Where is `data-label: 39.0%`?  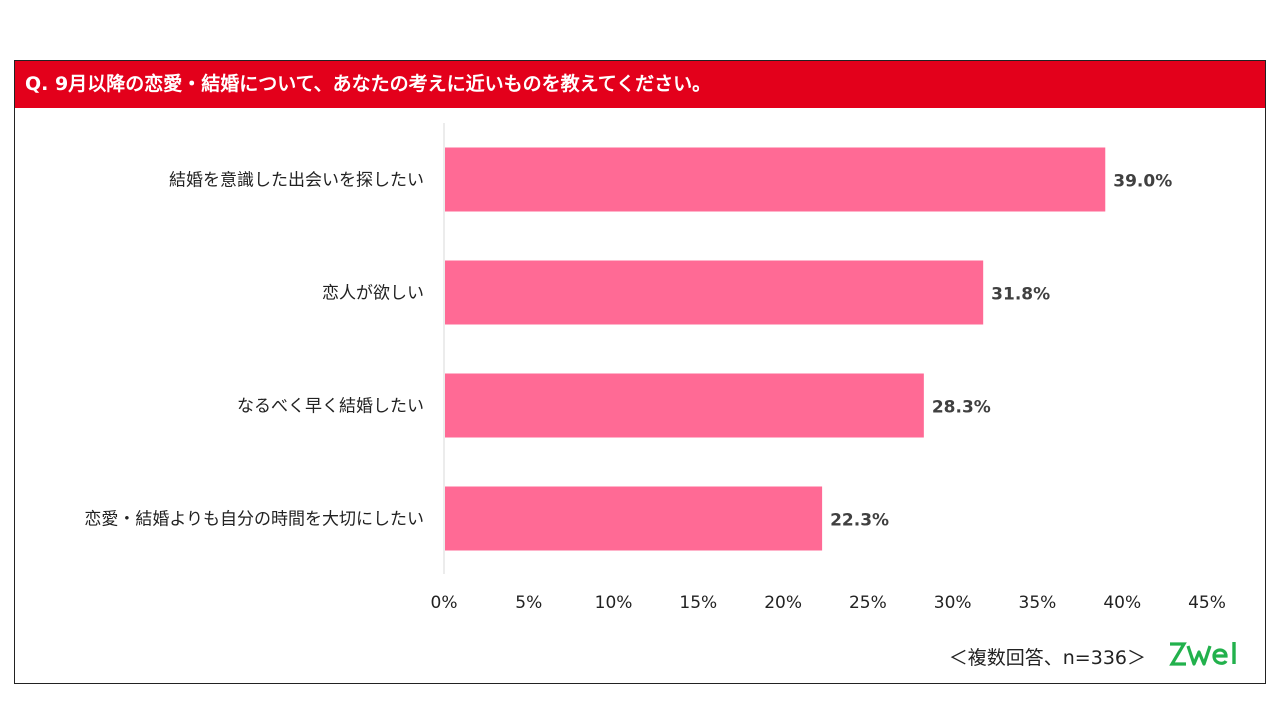 data-label: 39.0% is located at coordinates (1142, 182).